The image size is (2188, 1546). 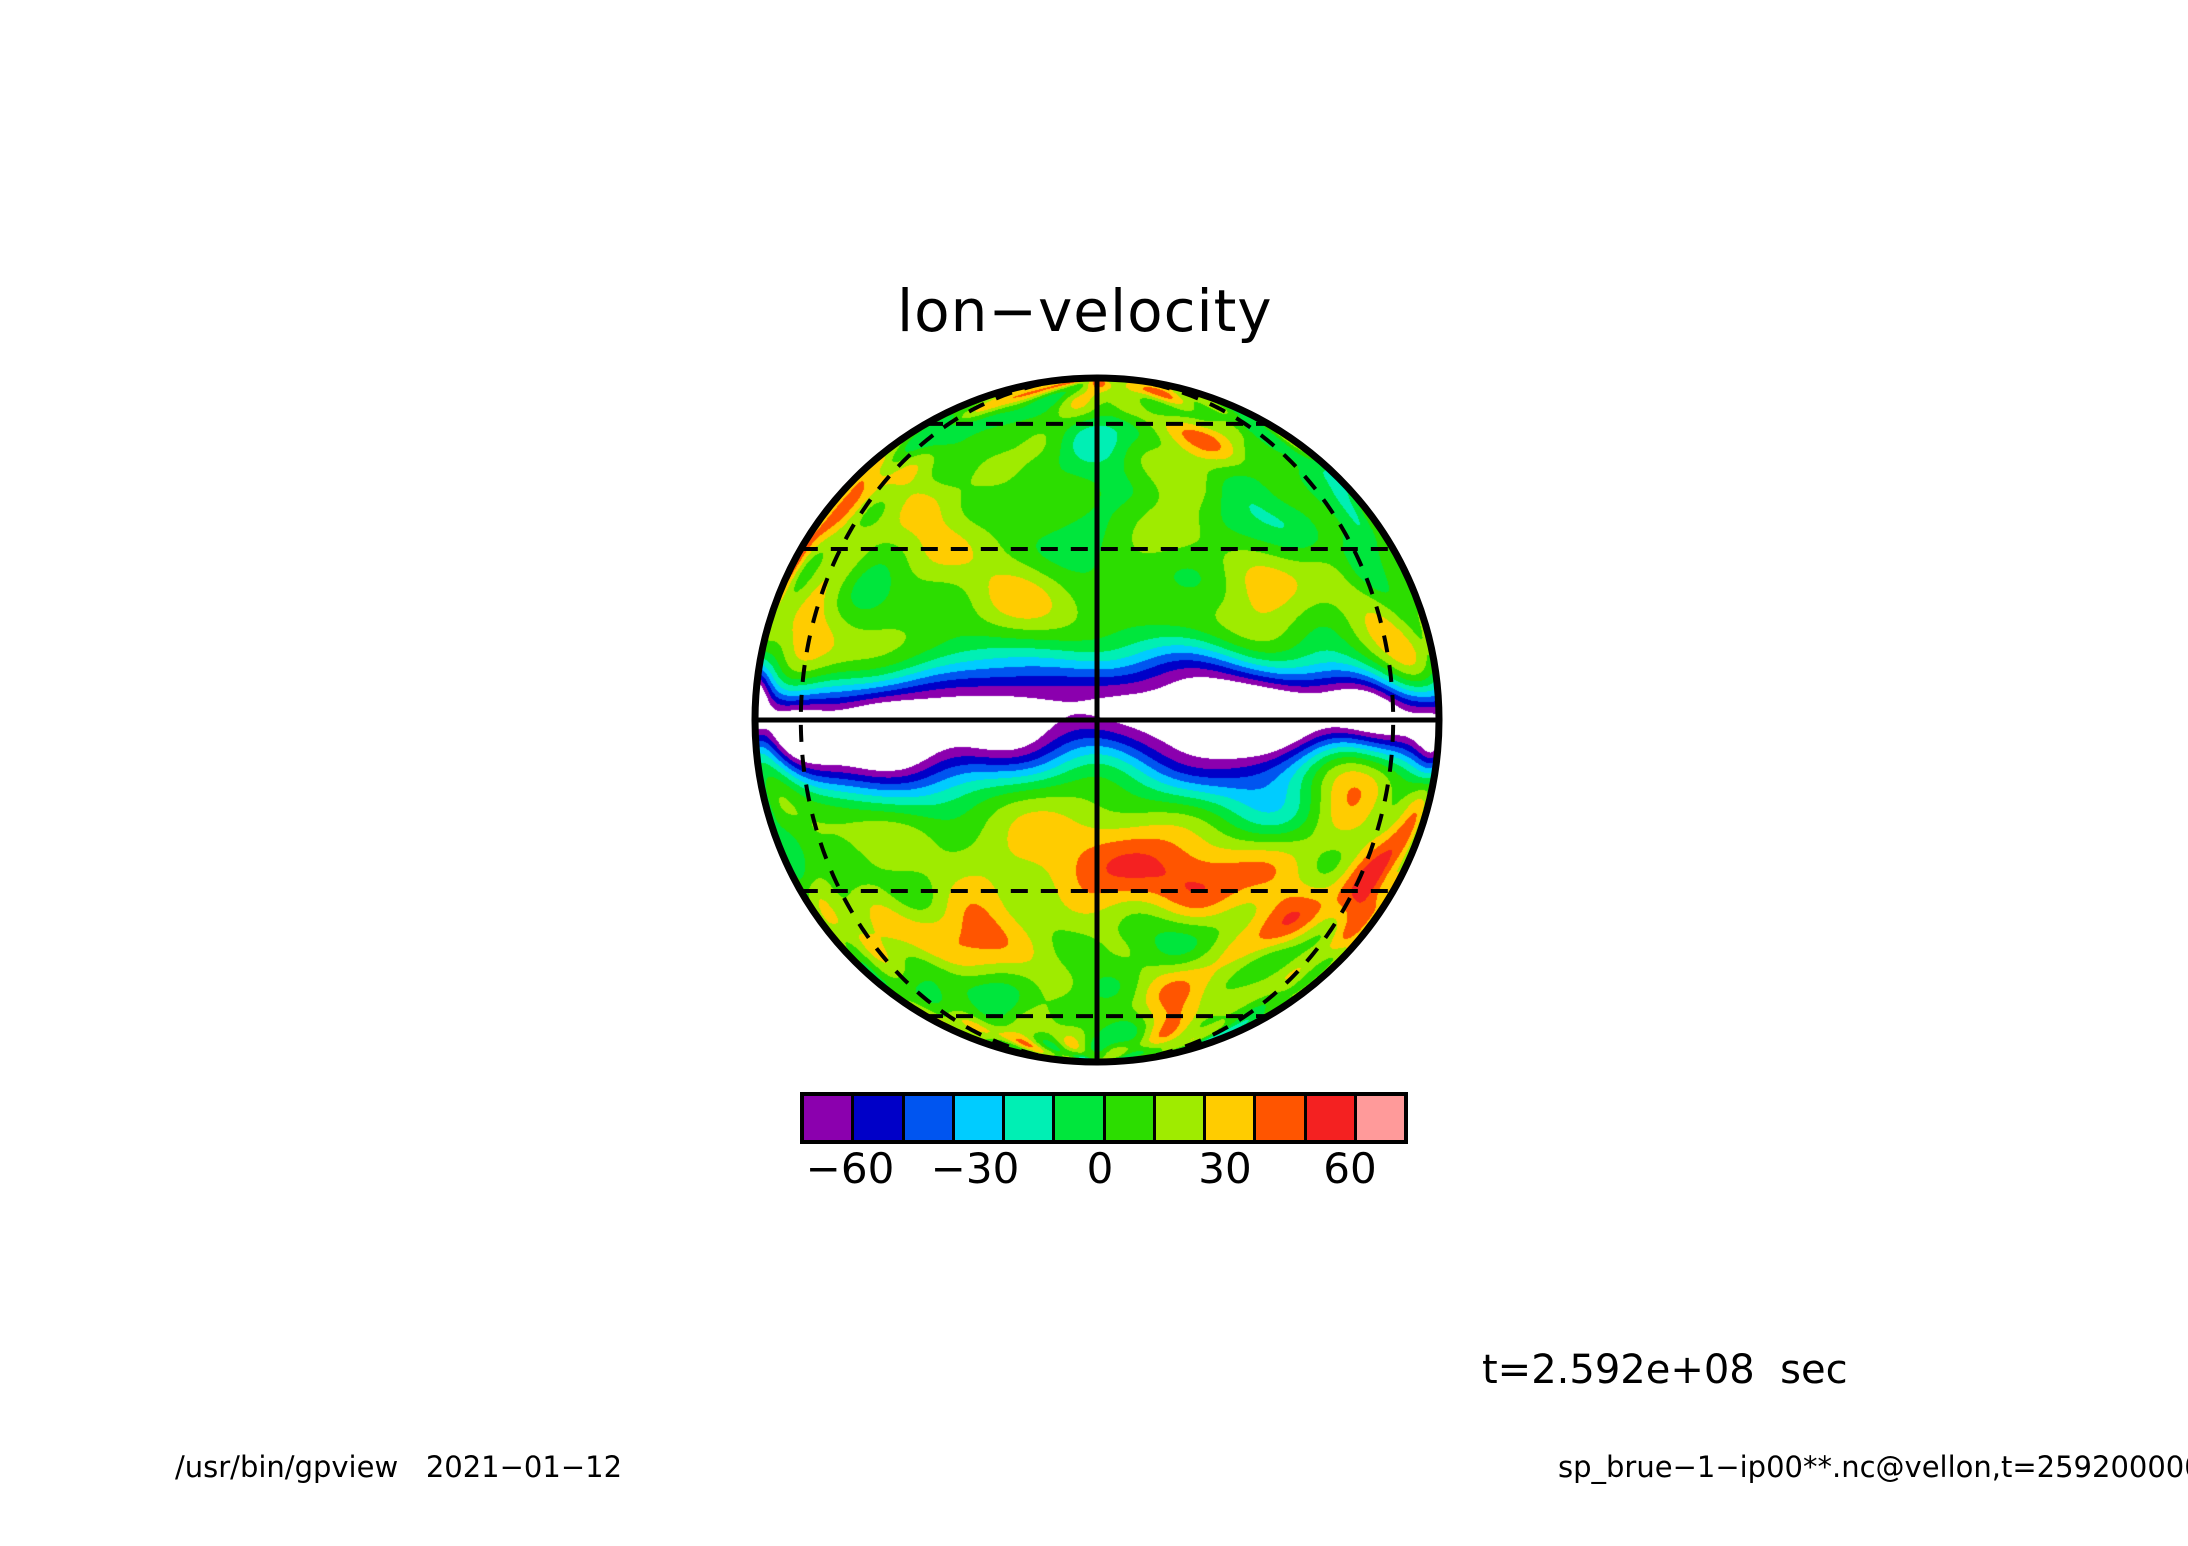 What do you see at coordinates (1350, 1168) in the screenshot?
I see `colorbar-tick-label: 60` at bounding box center [1350, 1168].